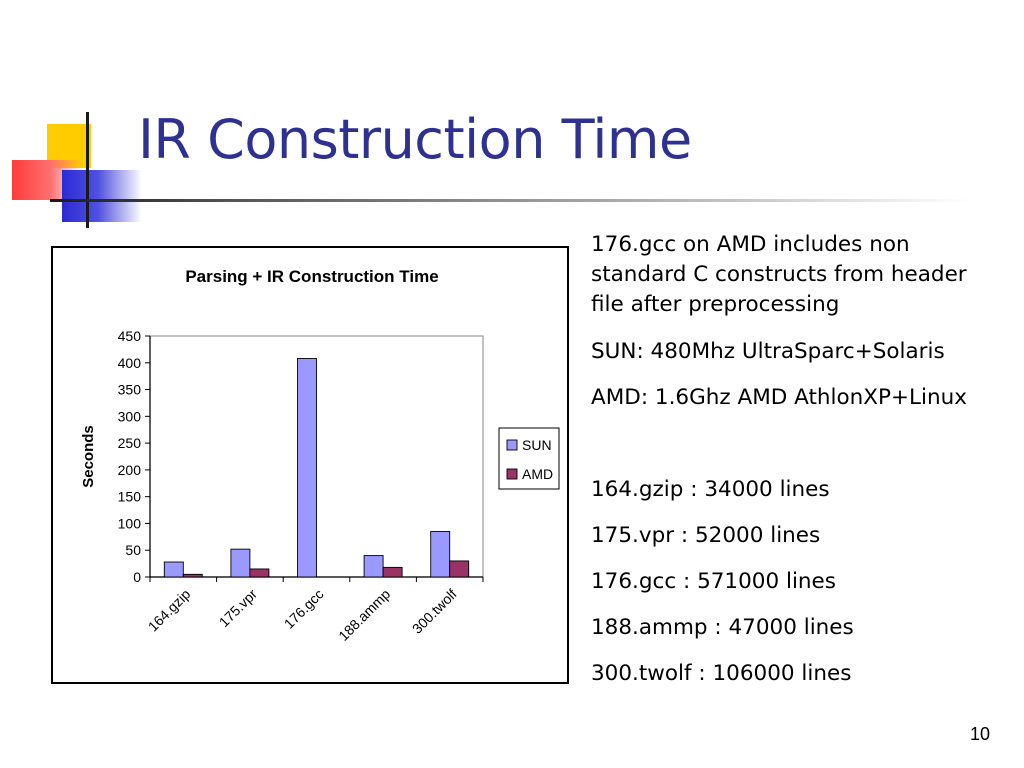 This screenshot has height=768, width=1024. What do you see at coordinates (779, 397) in the screenshot?
I see `note-amd-spec: AMD: 1.6Ghz AMD AthlonXP+Linux` at bounding box center [779, 397].